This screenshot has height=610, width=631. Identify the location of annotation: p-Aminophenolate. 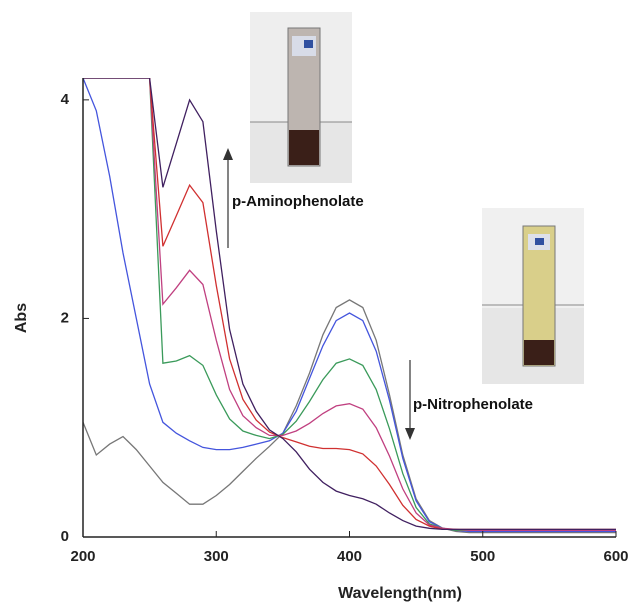
(298, 201).